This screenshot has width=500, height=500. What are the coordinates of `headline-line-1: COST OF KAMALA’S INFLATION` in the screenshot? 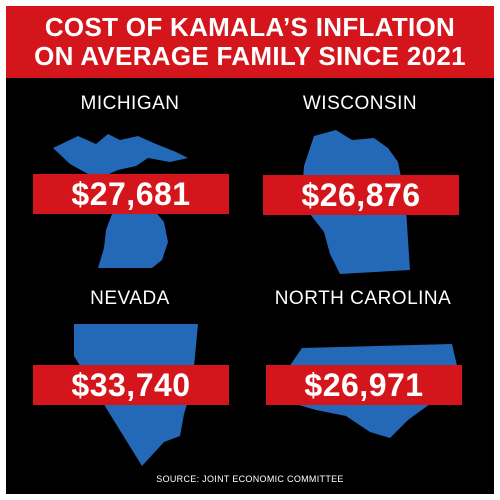 It's located at (250, 27).